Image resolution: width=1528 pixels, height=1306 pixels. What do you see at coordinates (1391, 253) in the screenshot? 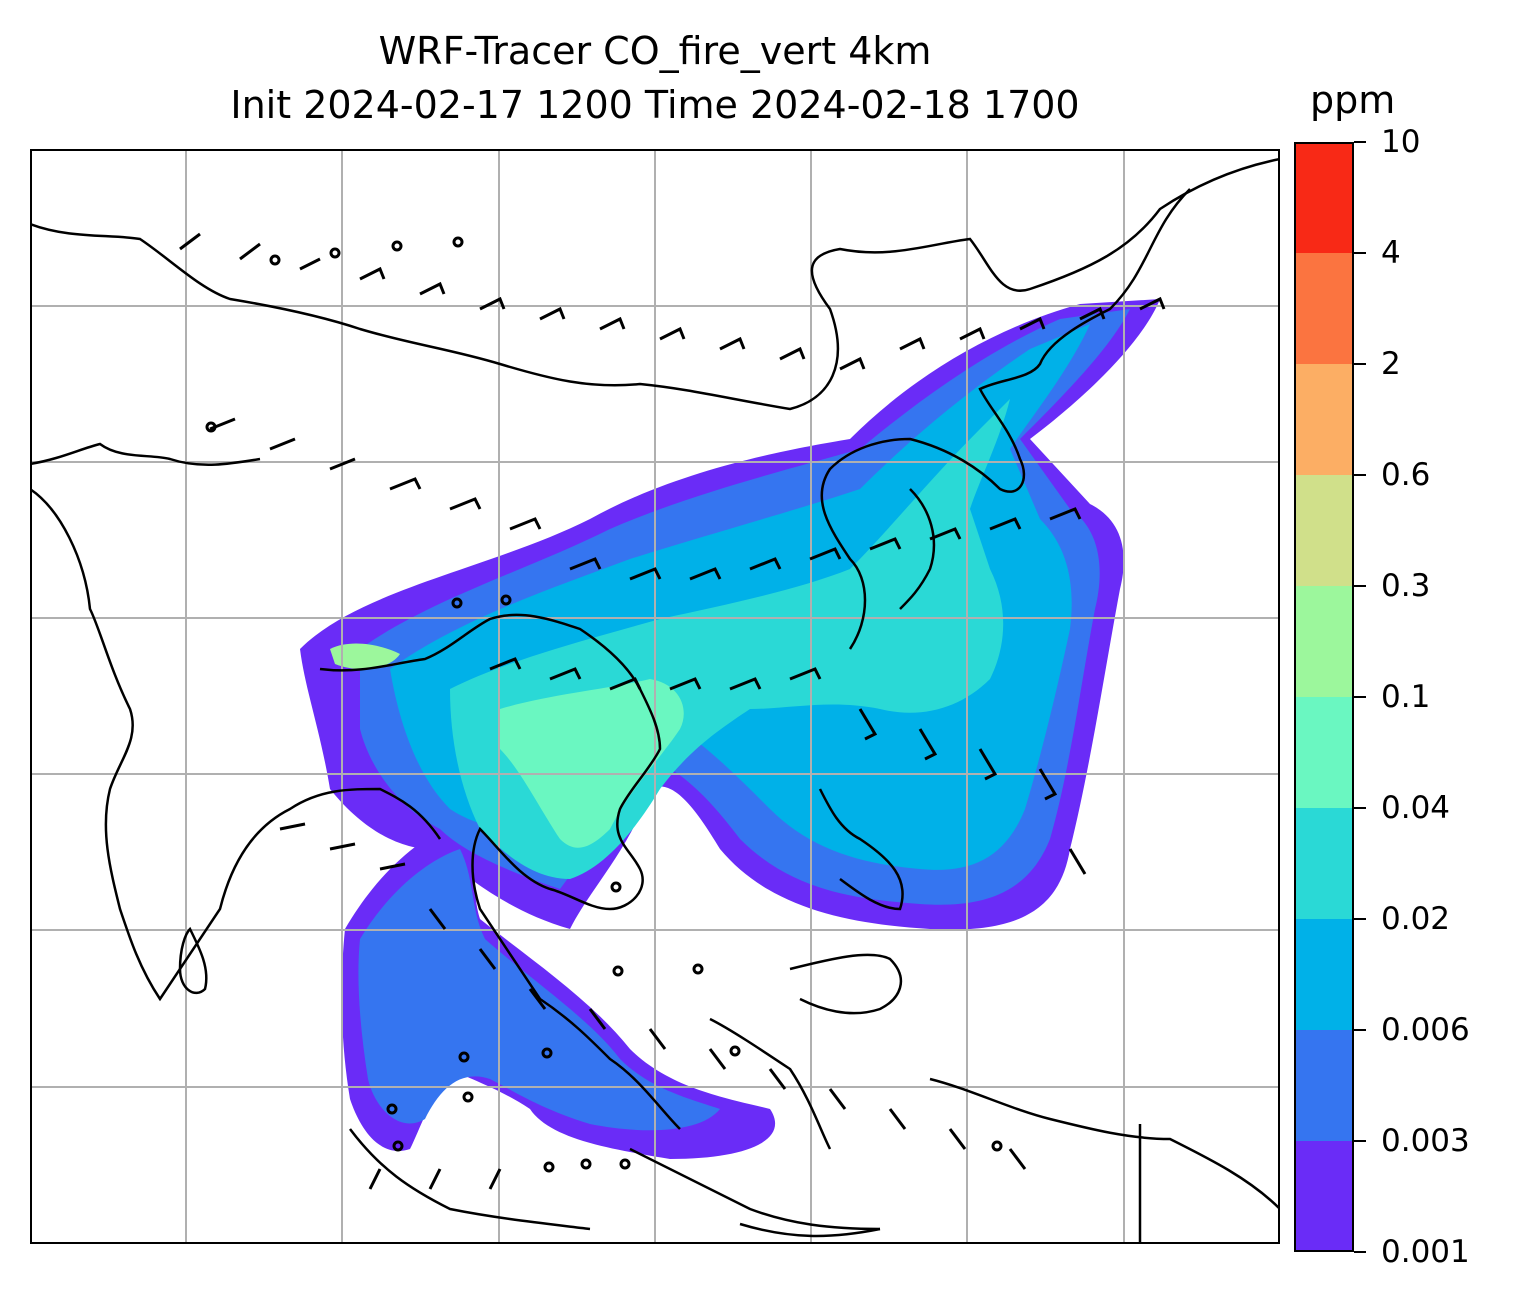
I see `colorbar-tick-label: 4` at bounding box center [1391, 253].